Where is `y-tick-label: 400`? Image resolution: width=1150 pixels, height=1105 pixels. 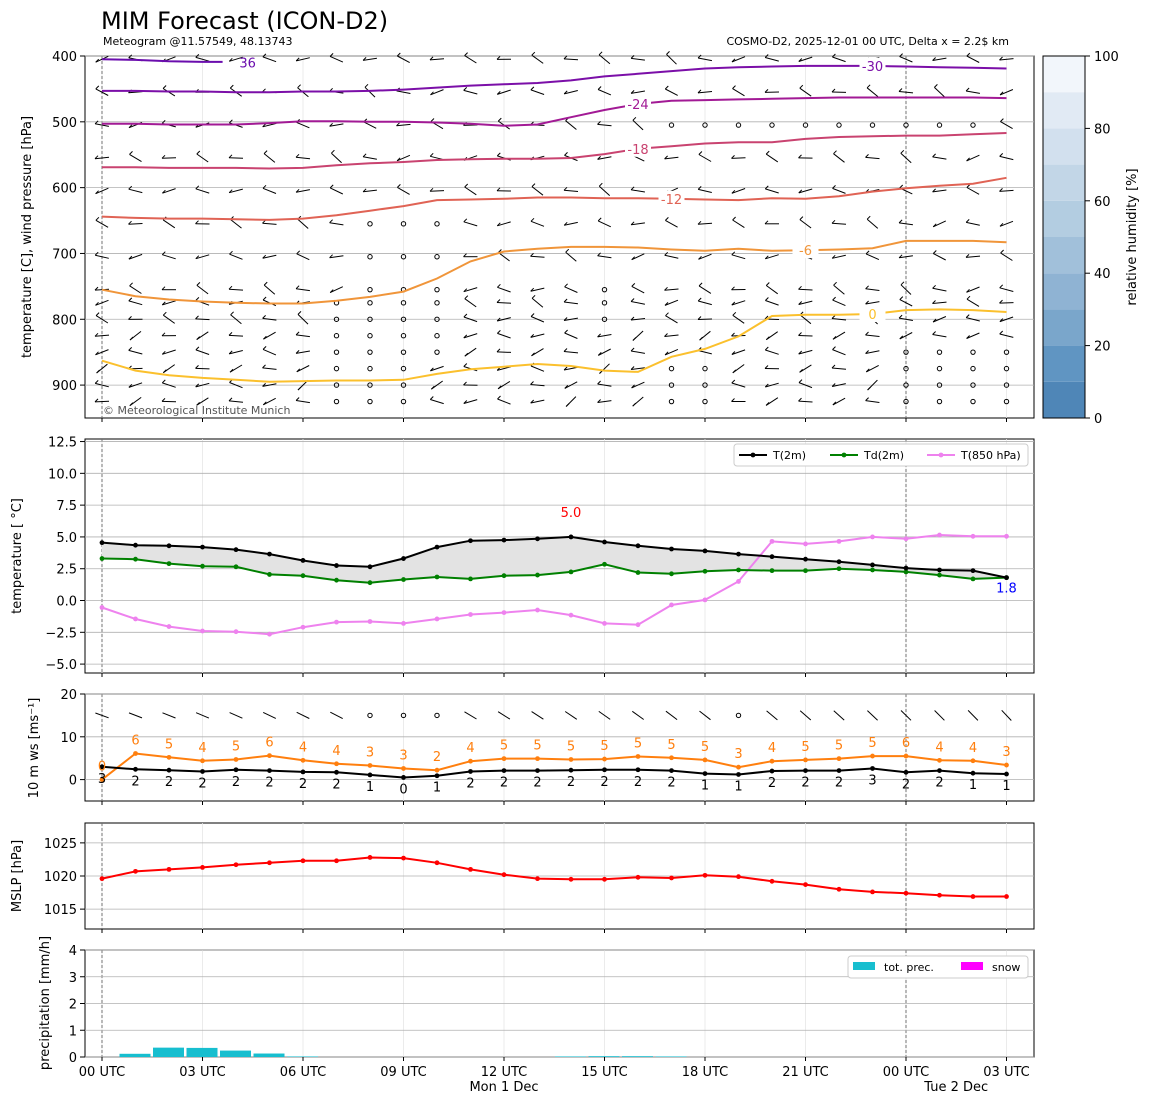
y-tick-label: 400 is located at coordinates (64, 57).